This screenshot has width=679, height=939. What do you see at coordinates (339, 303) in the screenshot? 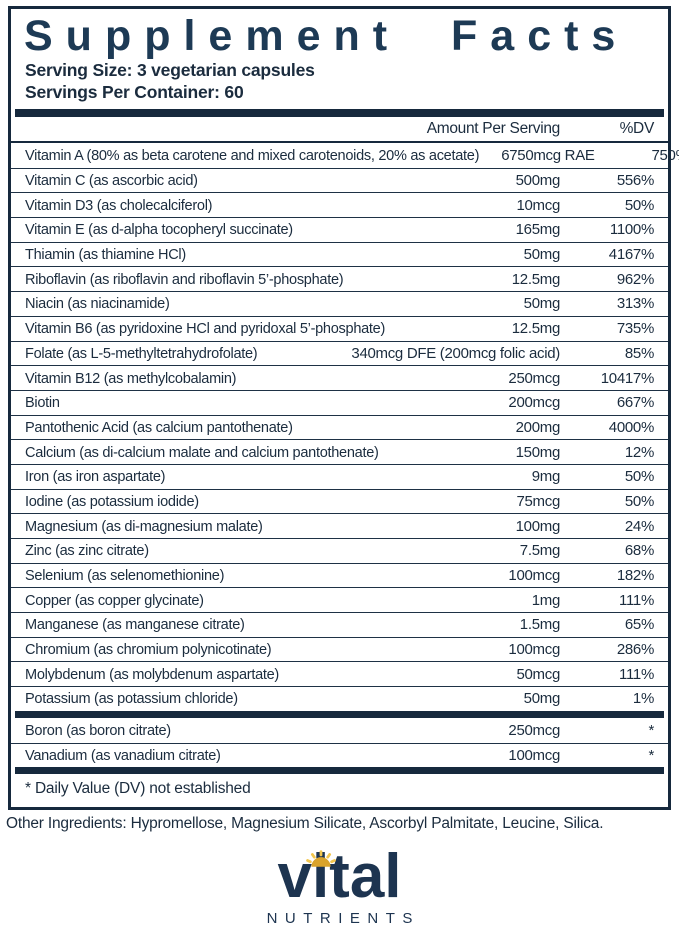
I see `table-row: Niacin (as niacinamide) 50mg 313%` at bounding box center [339, 303].